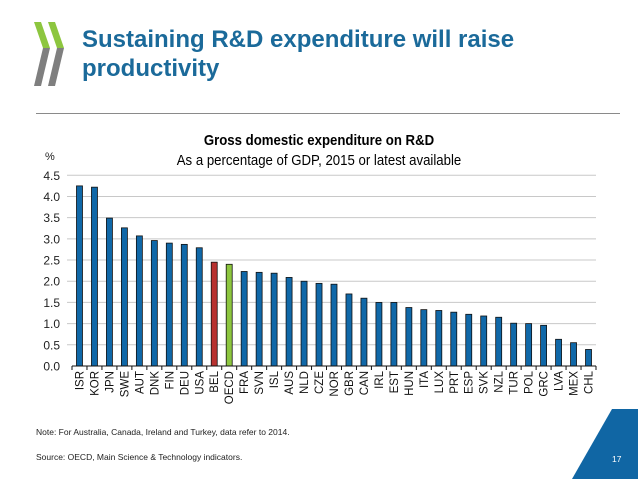 Image resolution: width=638 pixels, height=479 pixels. What do you see at coordinates (51, 345) in the screenshot?
I see `y-tick-label: 0.5` at bounding box center [51, 345].